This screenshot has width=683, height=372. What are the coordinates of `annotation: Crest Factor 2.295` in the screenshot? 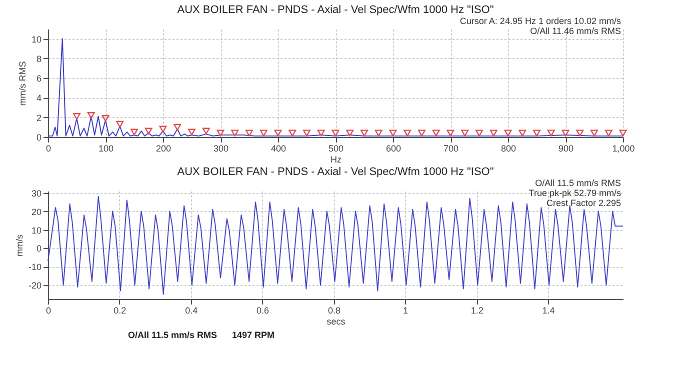 It's located at (583, 203).